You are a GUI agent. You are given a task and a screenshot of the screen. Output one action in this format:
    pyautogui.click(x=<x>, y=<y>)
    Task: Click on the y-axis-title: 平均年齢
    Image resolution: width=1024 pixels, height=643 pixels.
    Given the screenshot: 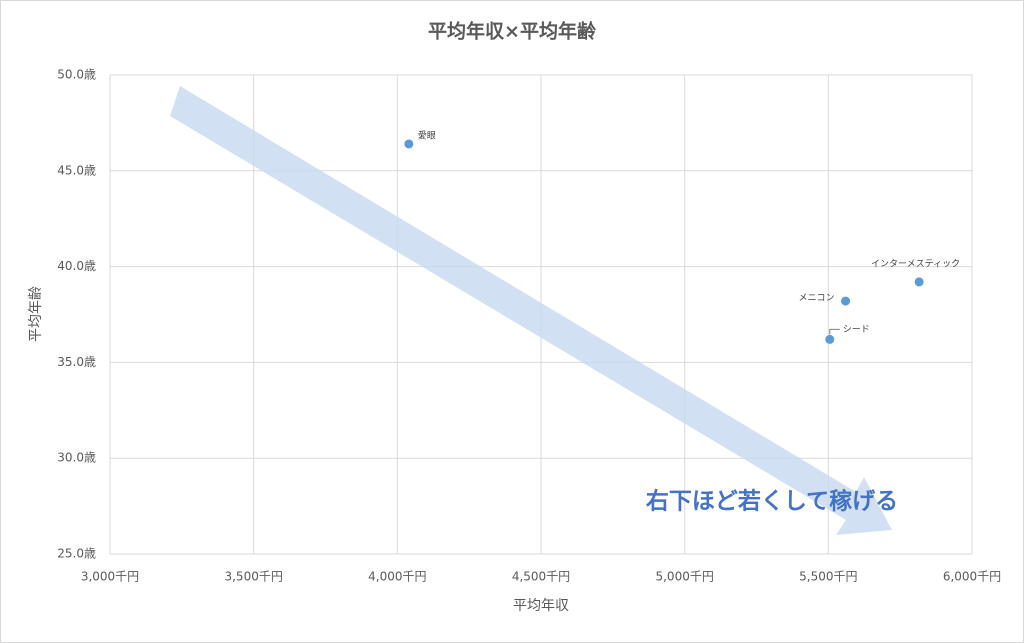 What is the action you would take?
    pyautogui.click(x=36, y=314)
    